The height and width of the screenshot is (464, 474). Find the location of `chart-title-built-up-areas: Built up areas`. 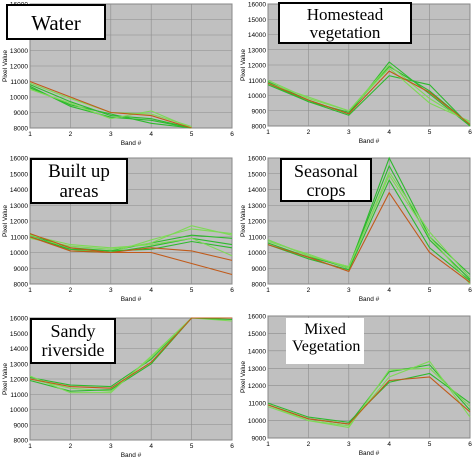

chart-title-built-up-areas: Built up areas is located at coordinates (79, 181).